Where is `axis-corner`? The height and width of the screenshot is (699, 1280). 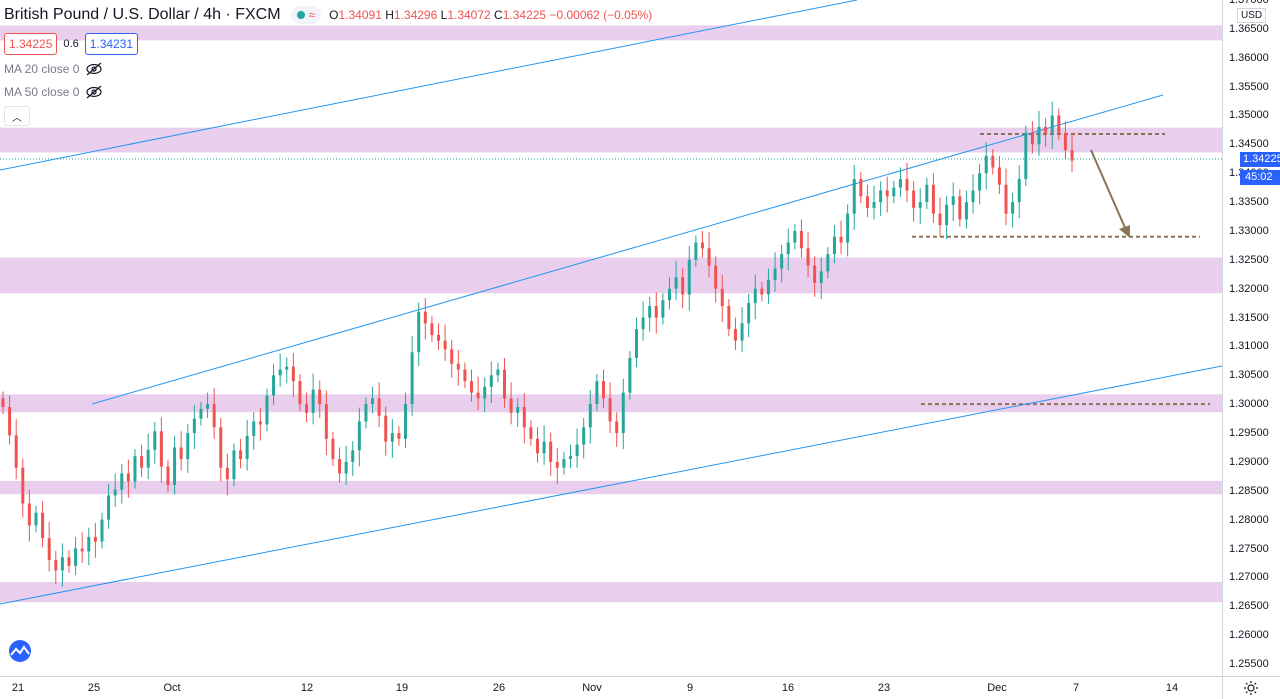 axis-corner is located at coordinates (1251, 687).